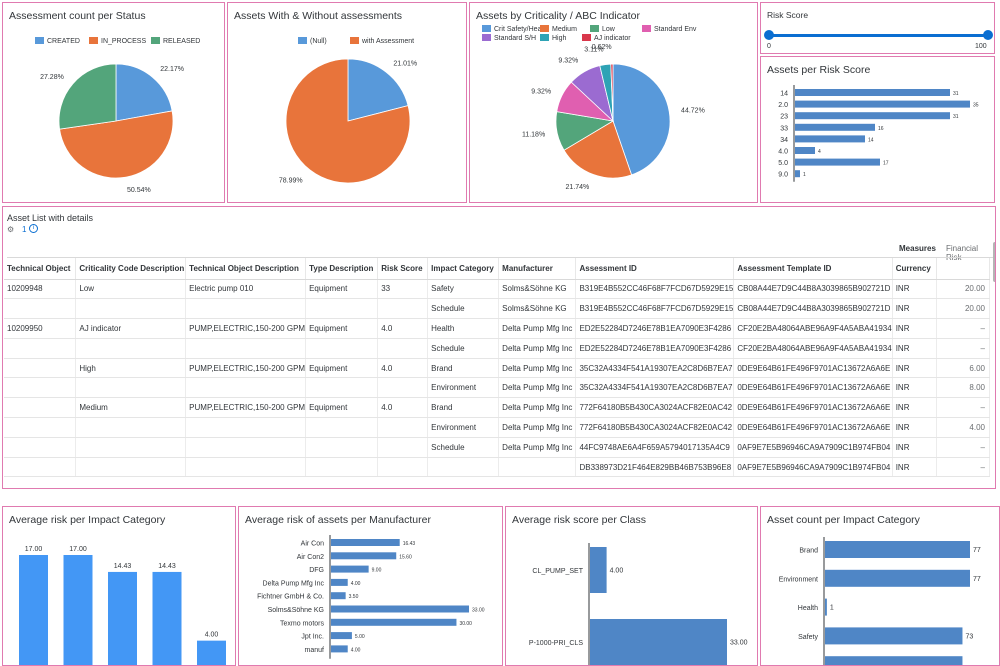 The width and height of the screenshot is (1000, 666). What do you see at coordinates (537, 269) in the screenshot?
I see `column-header: Manufacturer` at bounding box center [537, 269].